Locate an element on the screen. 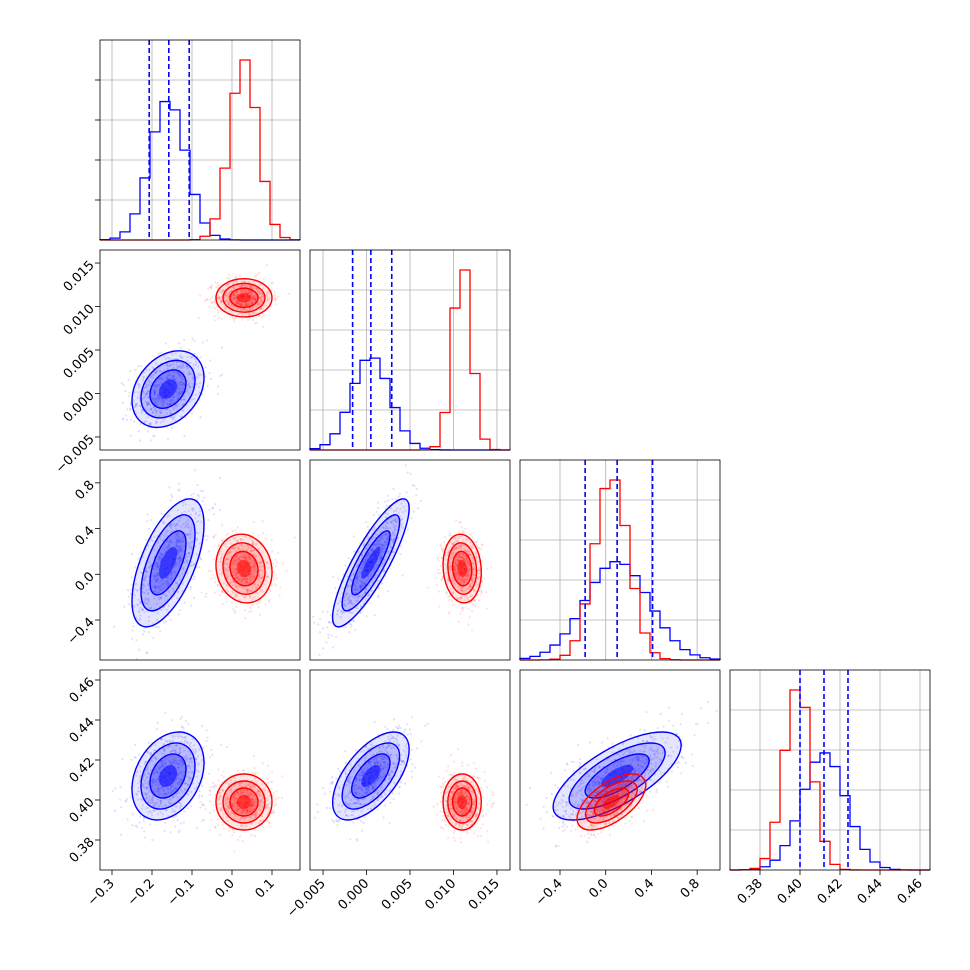  x-tick-label: 0.005 is located at coordinates (397, 894).